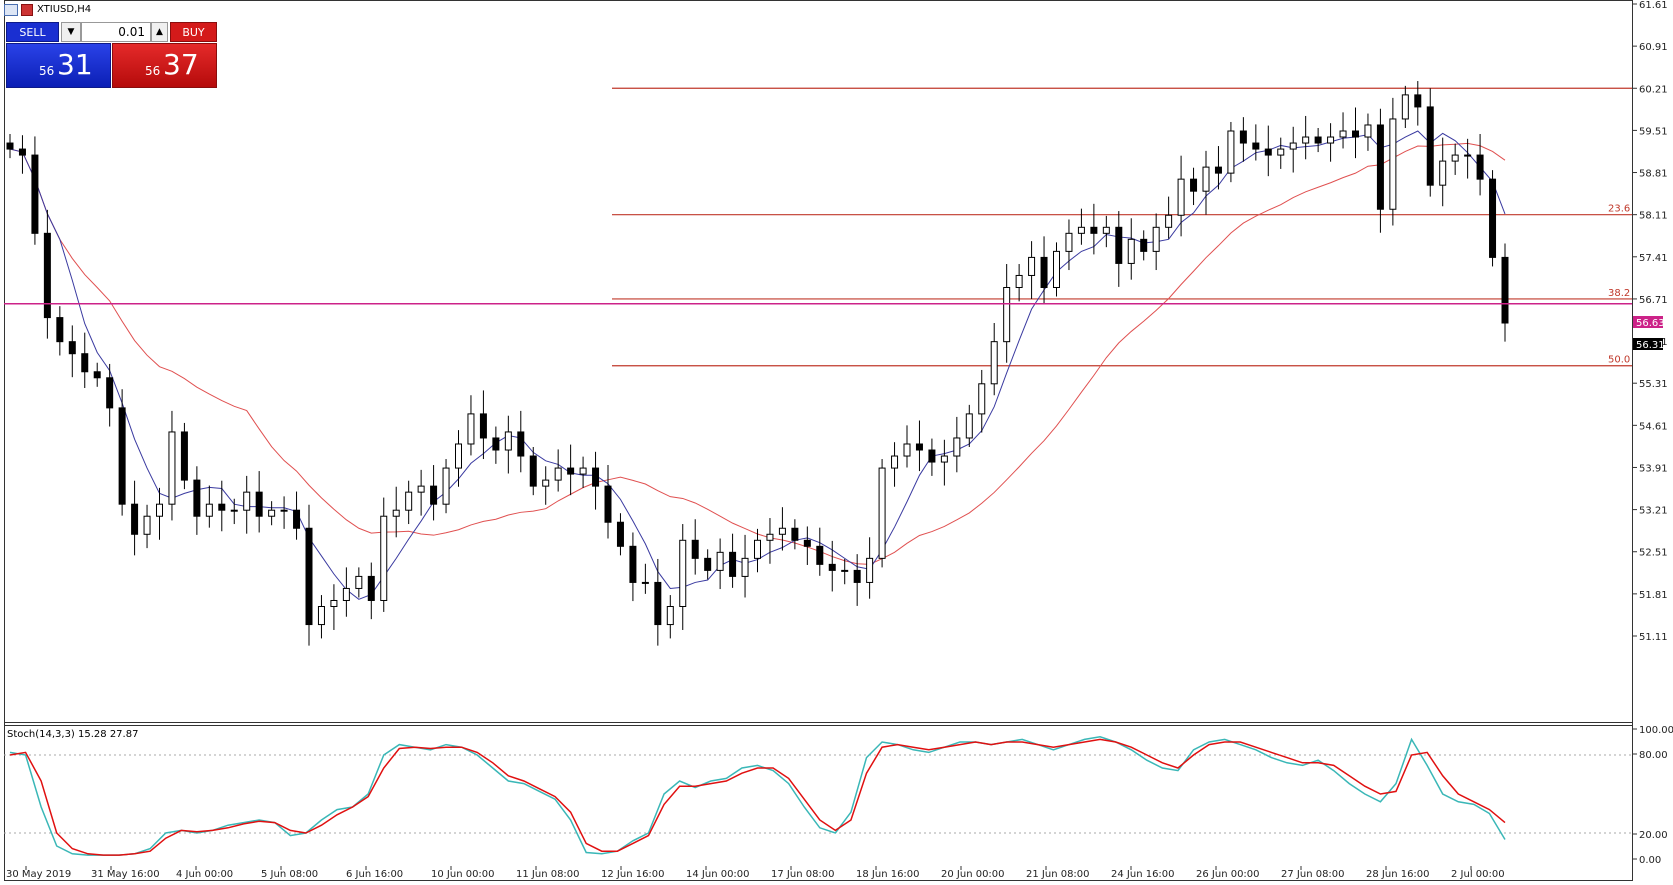 The height and width of the screenshot is (885, 1673). I want to click on y-tick-label: 60.21, so click(1653, 89).